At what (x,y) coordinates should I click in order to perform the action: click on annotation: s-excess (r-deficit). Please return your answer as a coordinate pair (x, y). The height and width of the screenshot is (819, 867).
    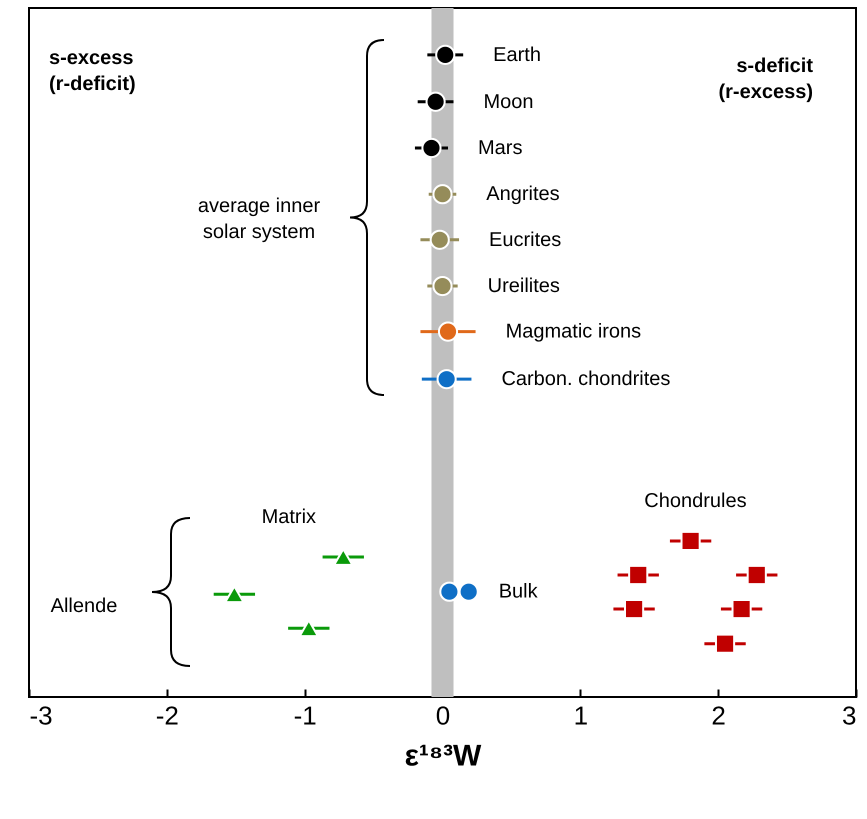
    Looking at the image, I should click on (92, 71).